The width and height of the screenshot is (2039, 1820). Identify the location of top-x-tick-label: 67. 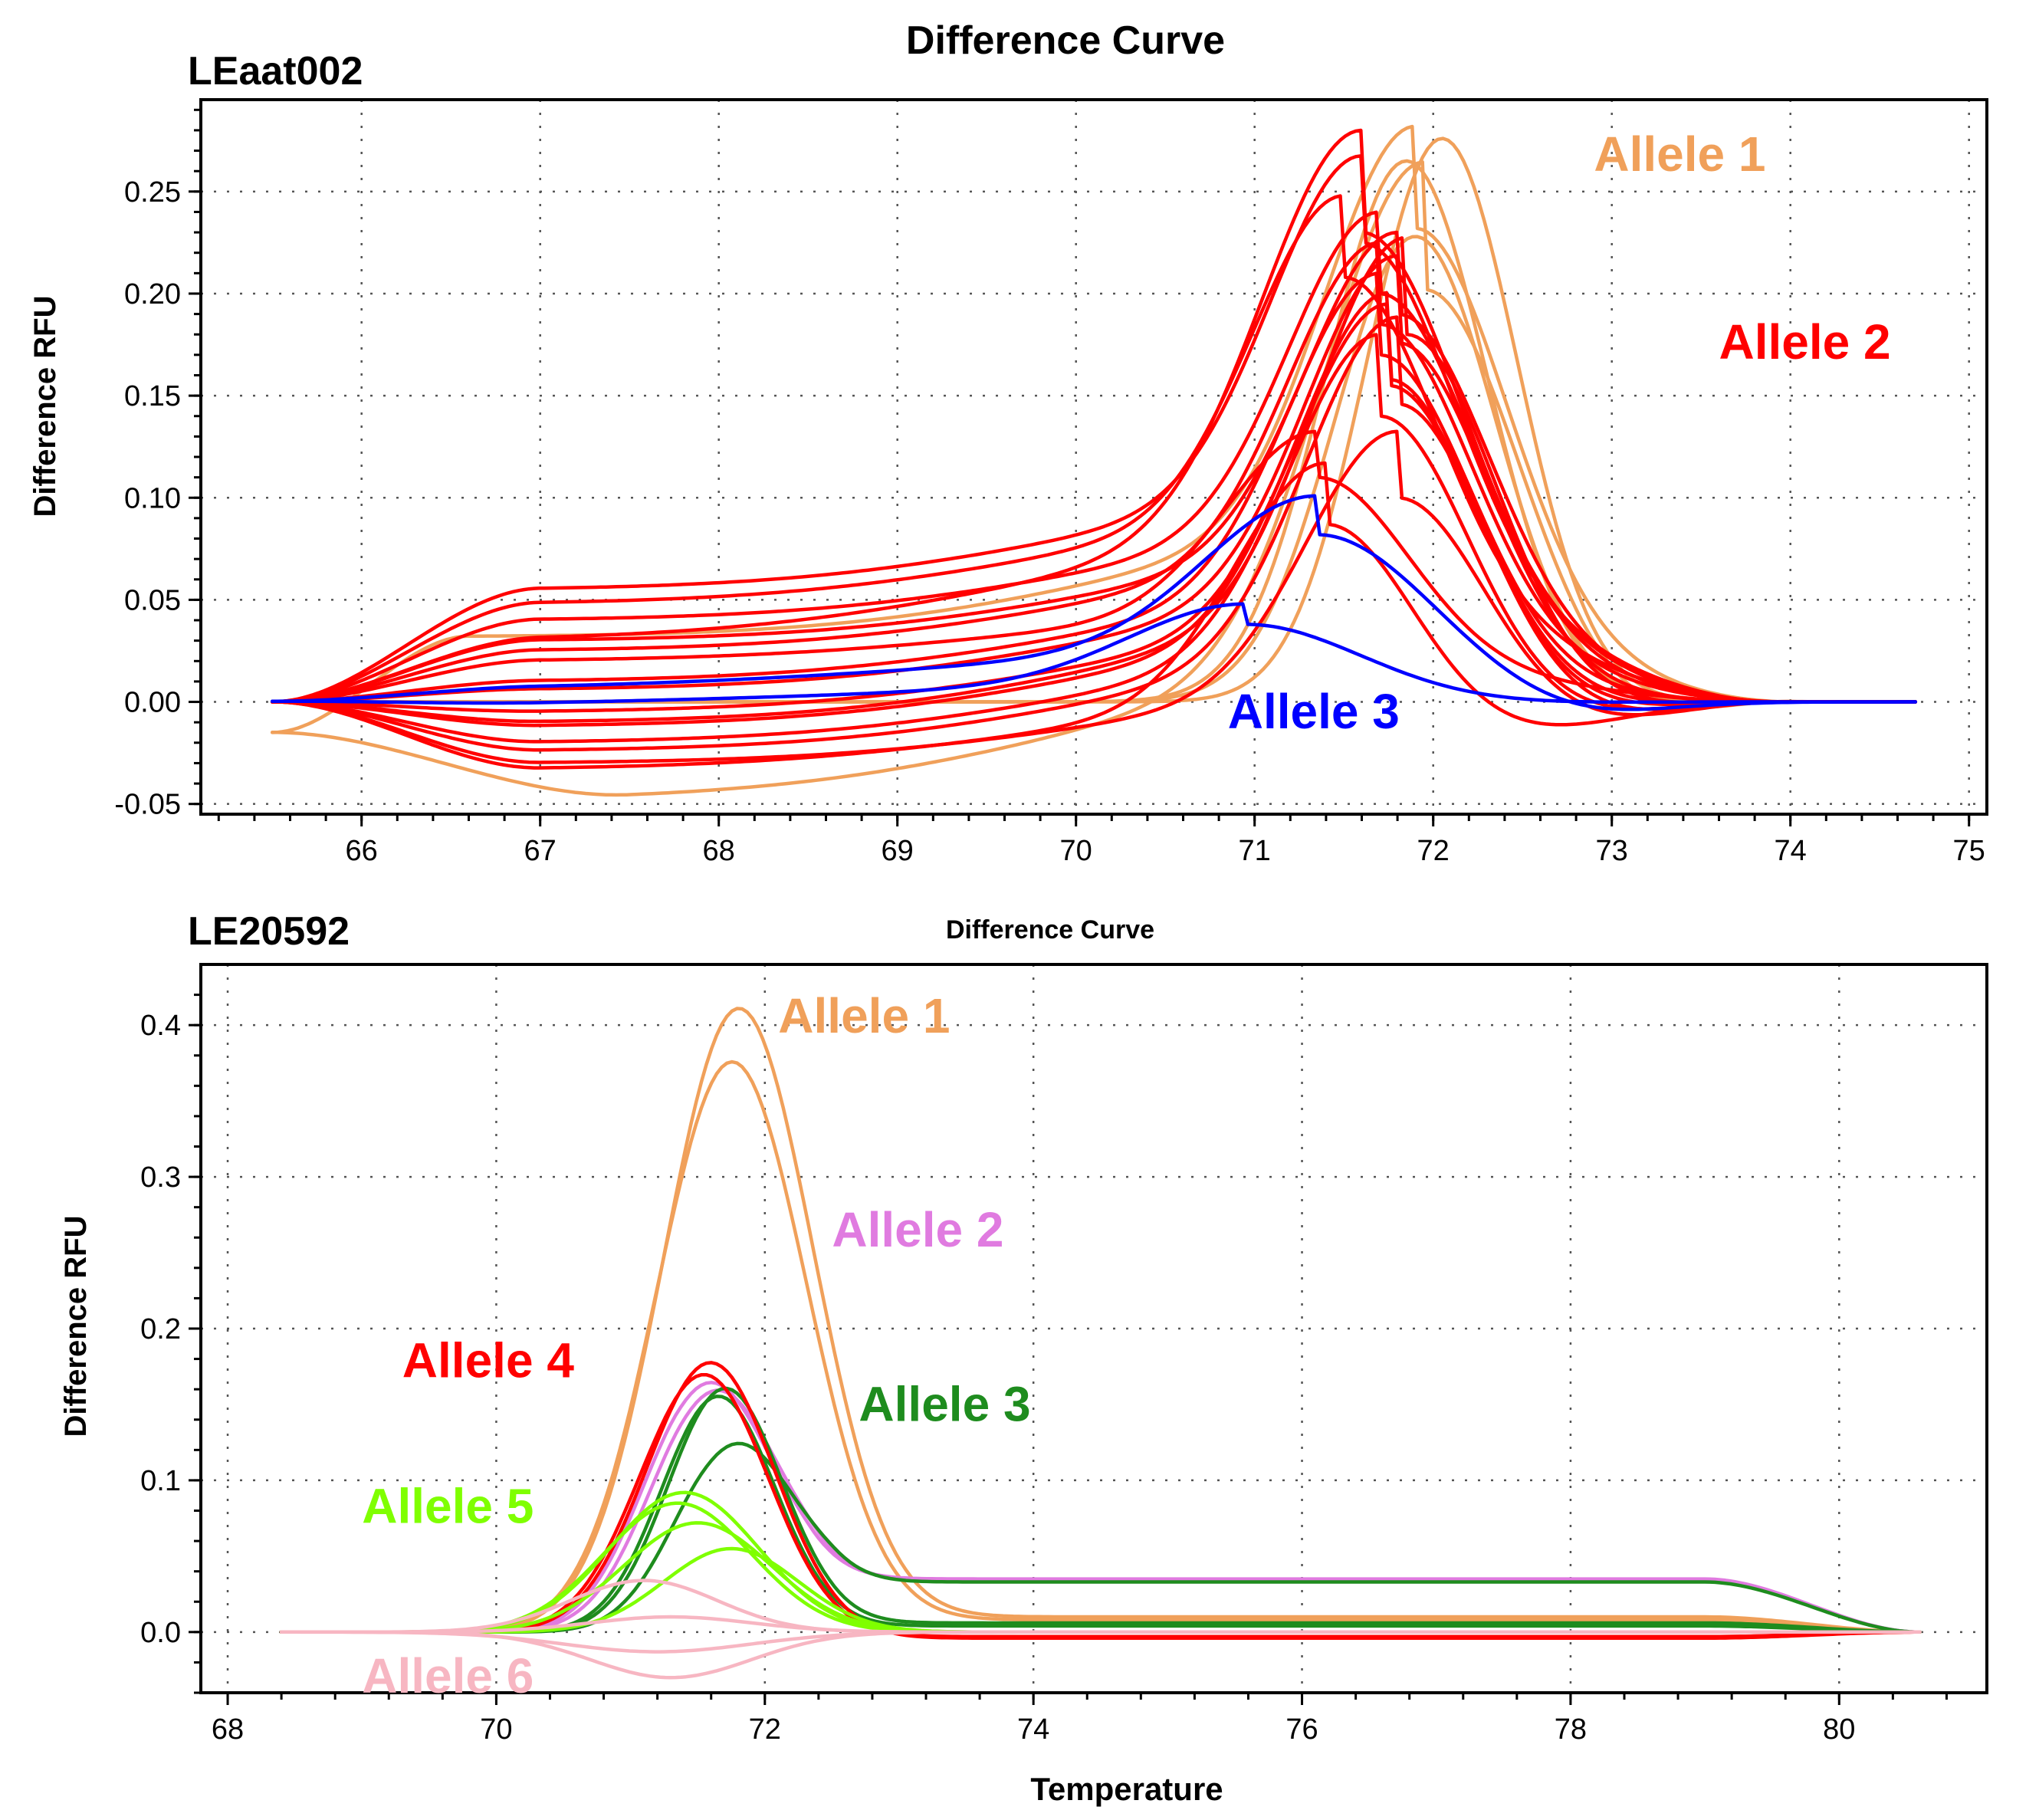
(540, 851).